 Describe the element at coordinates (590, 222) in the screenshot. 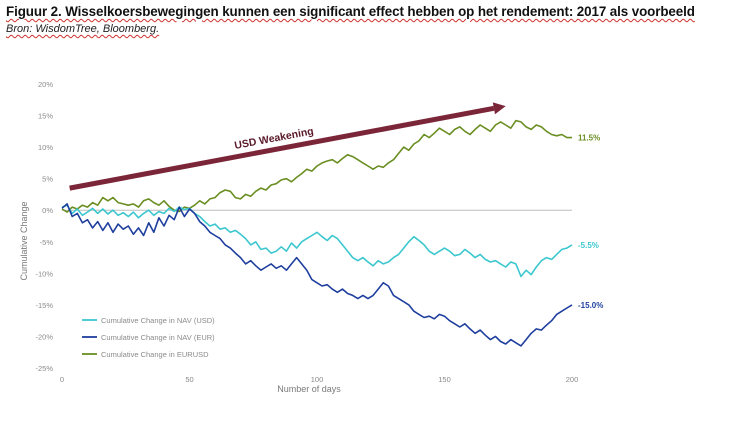

I see `end-labels: 11.5% -5.5% -15.0%` at that location.